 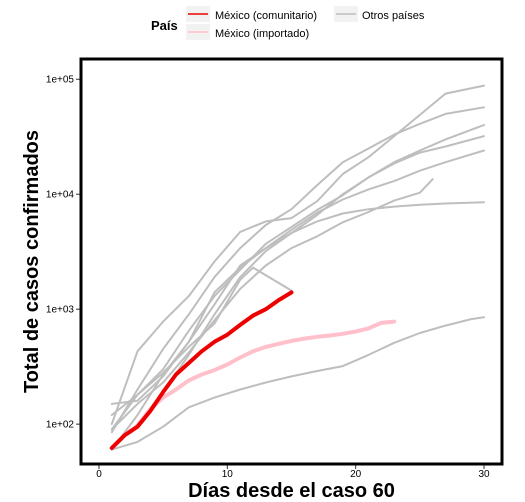 I want to click on x-tick-label: 20, so click(x=356, y=474).